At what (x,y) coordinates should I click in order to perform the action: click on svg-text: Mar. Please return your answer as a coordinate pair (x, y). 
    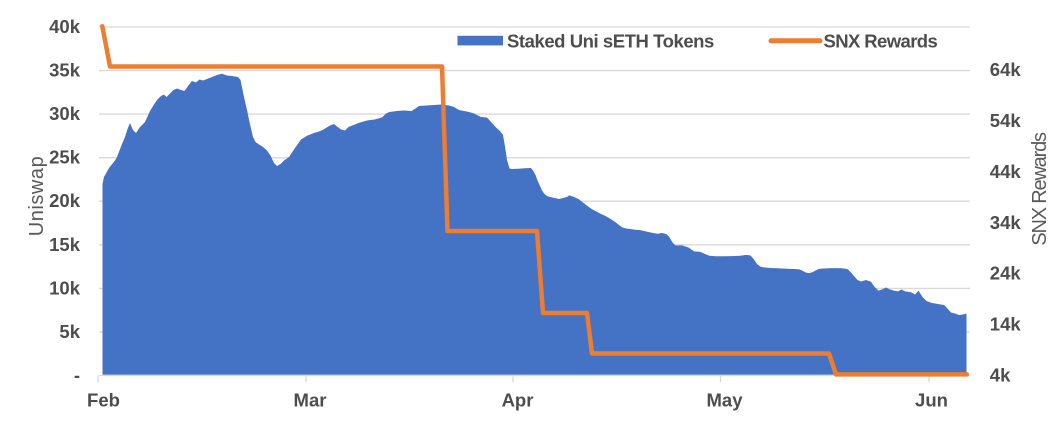
    Looking at the image, I should click on (310, 399).